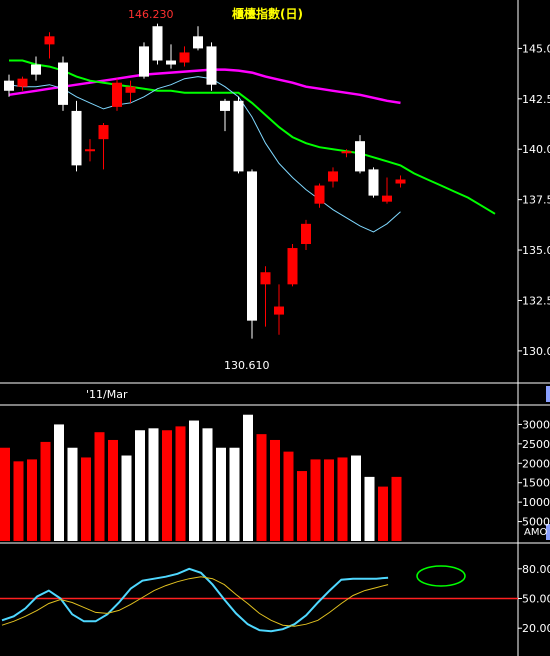 This screenshot has width=550, height=656. Describe the element at coordinates (536, 599) in the screenshot. I see `kd-axis-tick-label: 50.00` at that location.